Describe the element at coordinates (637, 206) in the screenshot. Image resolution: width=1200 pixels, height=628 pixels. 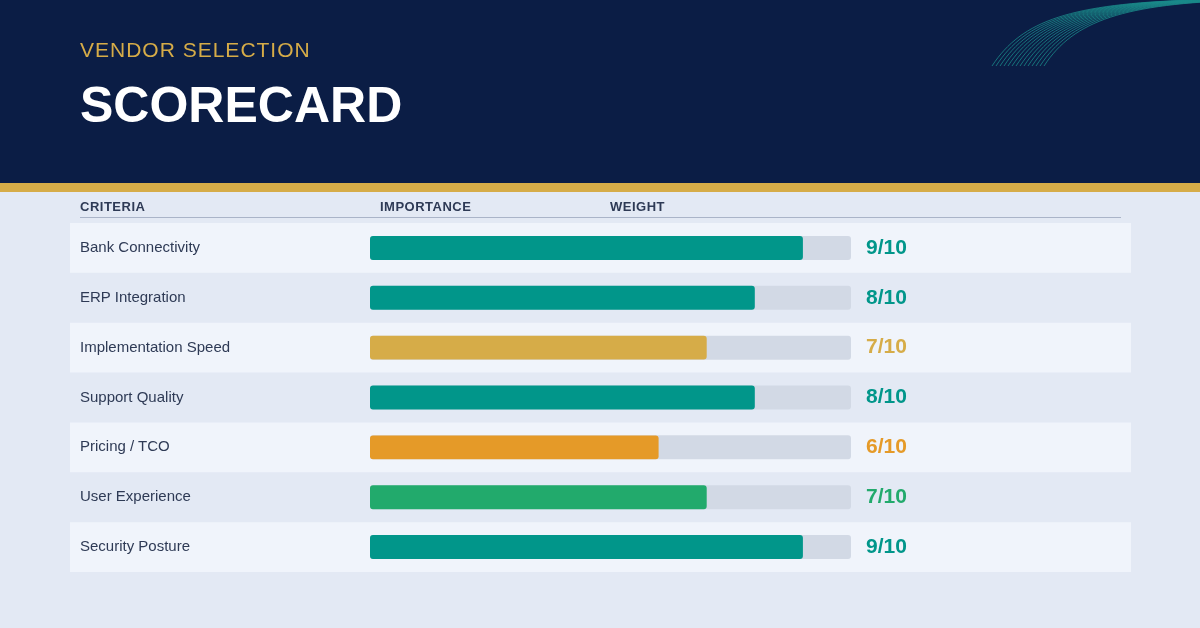
I see `text: WEIGHT` at that location.